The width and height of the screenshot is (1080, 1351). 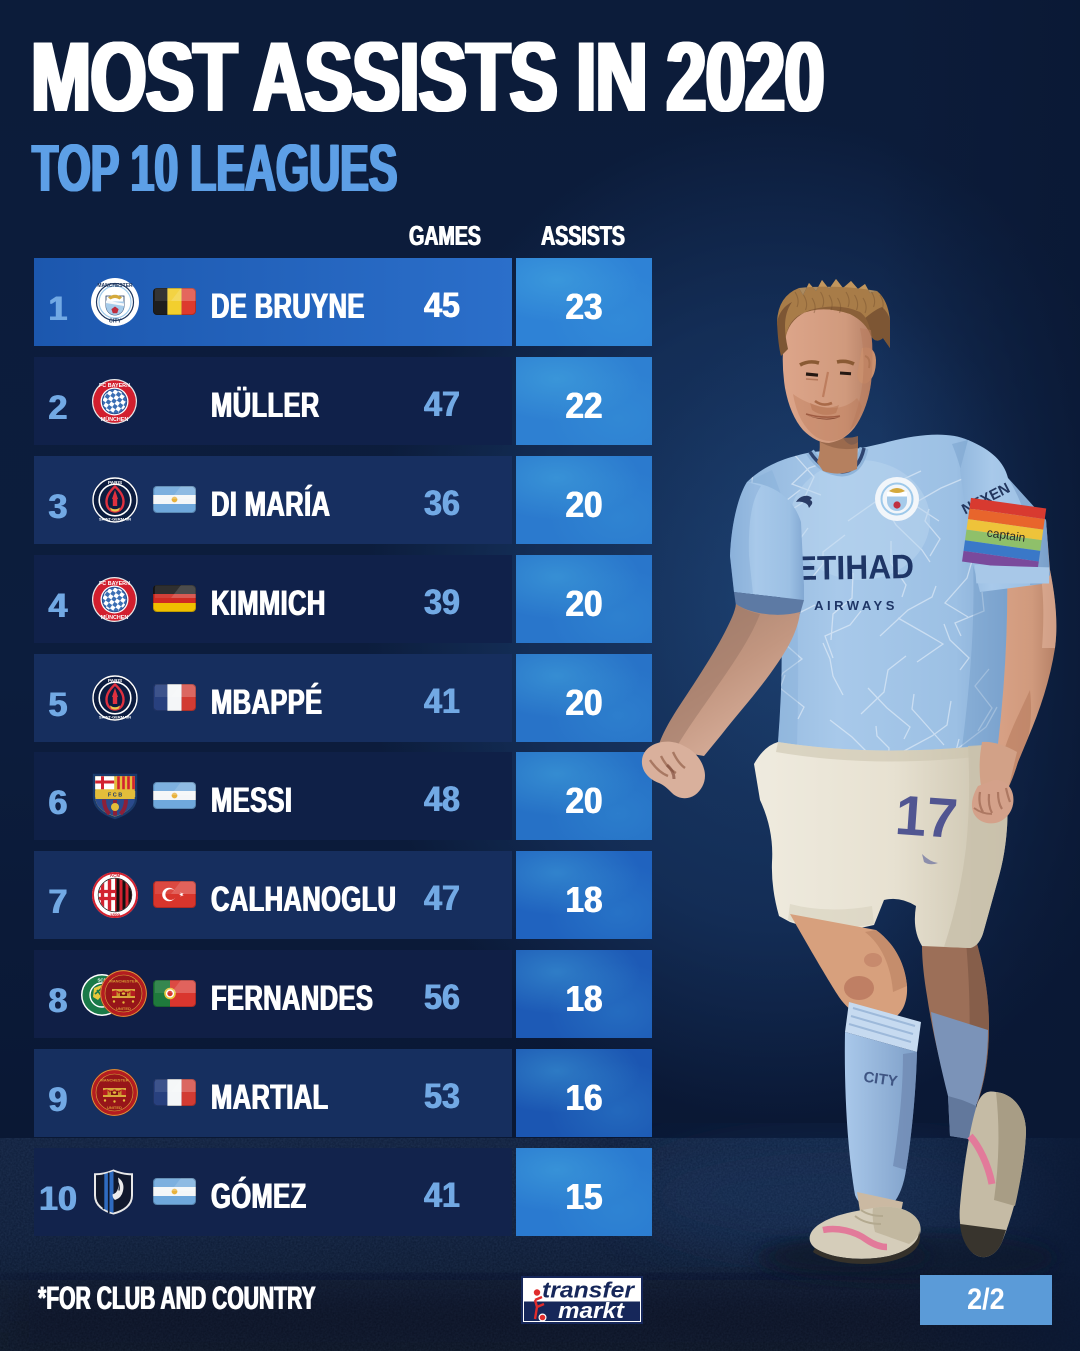 I want to click on svg-text: F C B, so click(x=115, y=795).